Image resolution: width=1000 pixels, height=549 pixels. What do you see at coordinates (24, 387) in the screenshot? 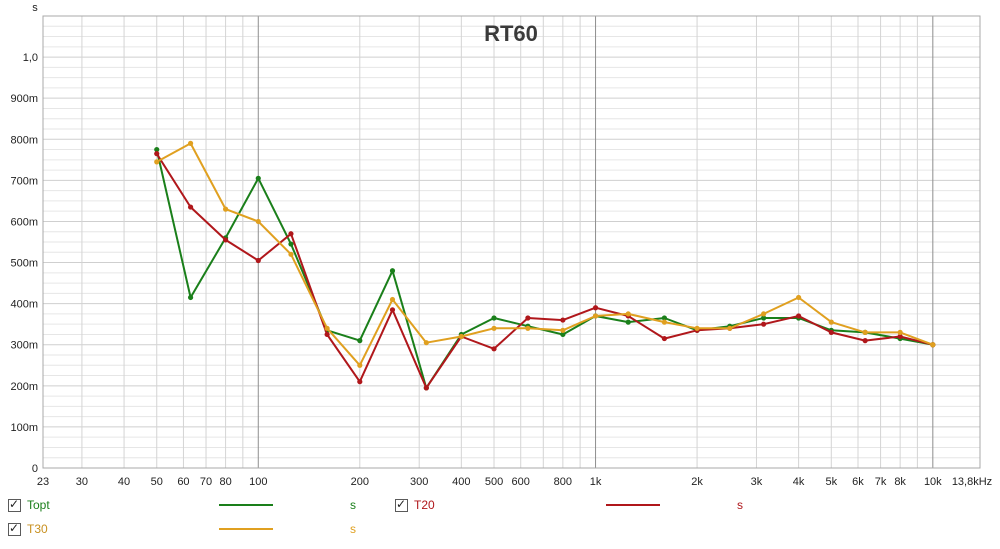
I see `y-tick-label: 200m` at bounding box center [24, 387].